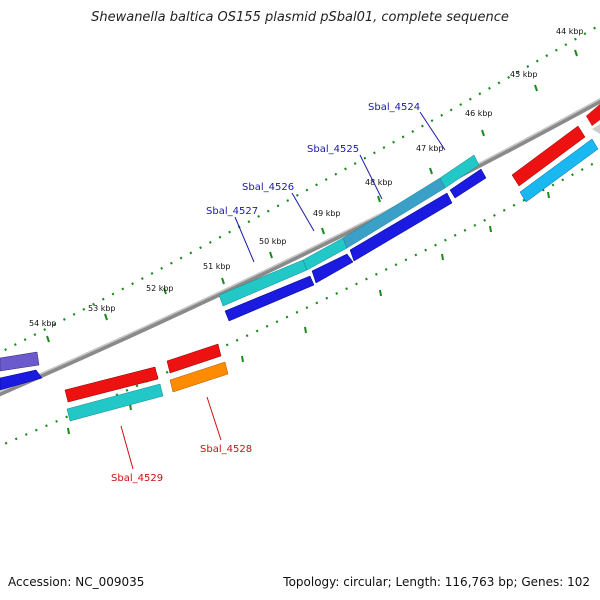 The height and width of the screenshot is (600, 600). What do you see at coordinates (43, 323) in the screenshot?
I see `tick-label-54: 54 kbp` at bounding box center [43, 323].